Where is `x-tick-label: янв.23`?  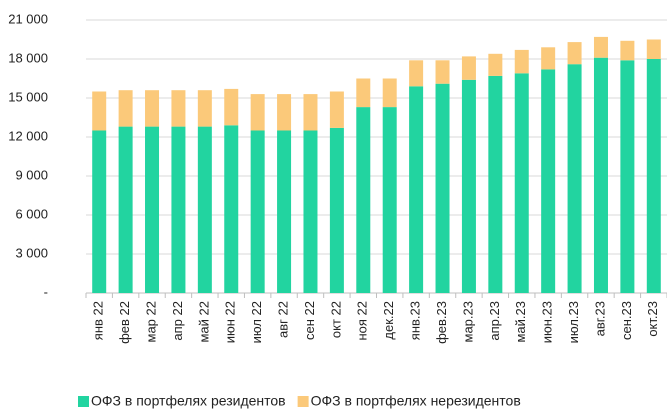 x-tick-label: янв.23 is located at coordinates (415, 320).